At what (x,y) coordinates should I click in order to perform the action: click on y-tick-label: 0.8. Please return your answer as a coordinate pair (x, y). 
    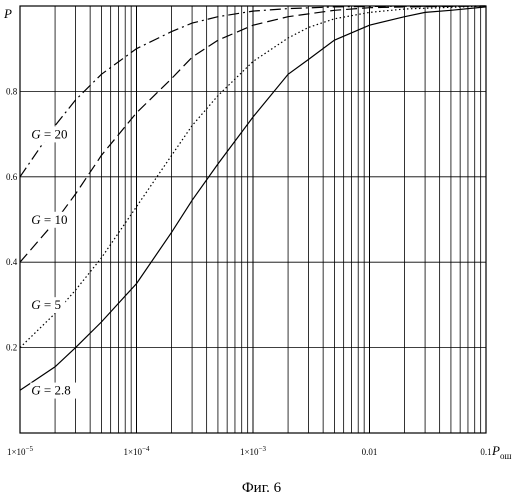
    Looking at the image, I should click on (12, 91).